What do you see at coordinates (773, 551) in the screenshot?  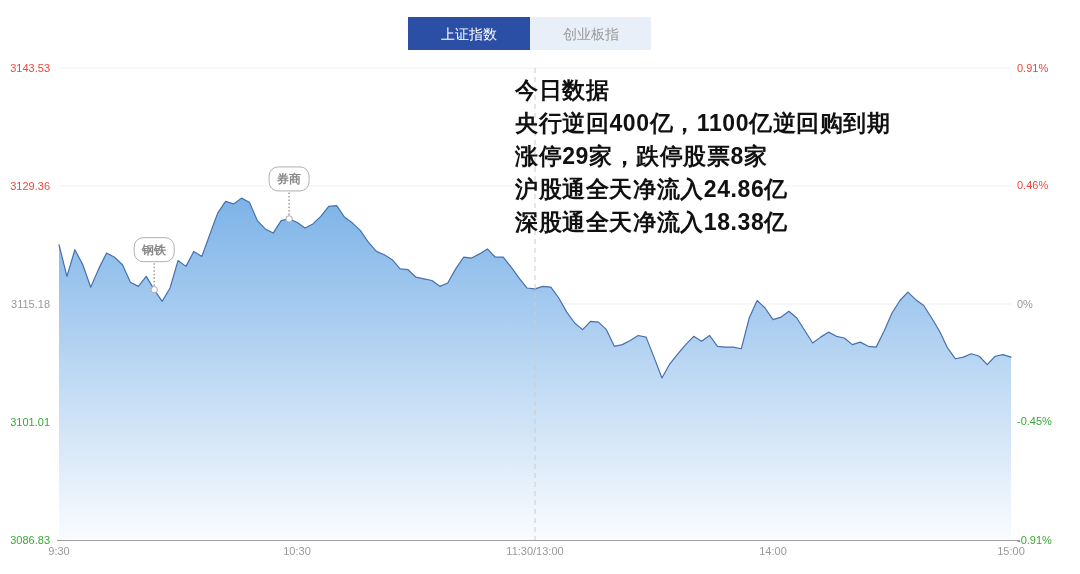 I see `x-tick-label: 14:00` at bounding box center [773, 551].